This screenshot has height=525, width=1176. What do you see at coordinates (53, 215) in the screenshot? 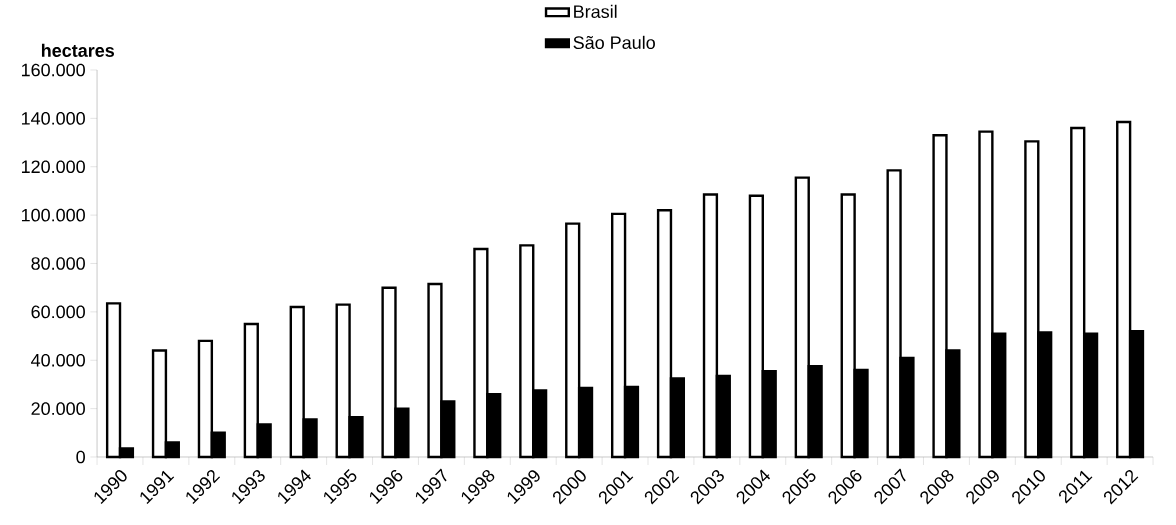
I see `y-tick-label: 100.000` at bounding box center [53, 215].